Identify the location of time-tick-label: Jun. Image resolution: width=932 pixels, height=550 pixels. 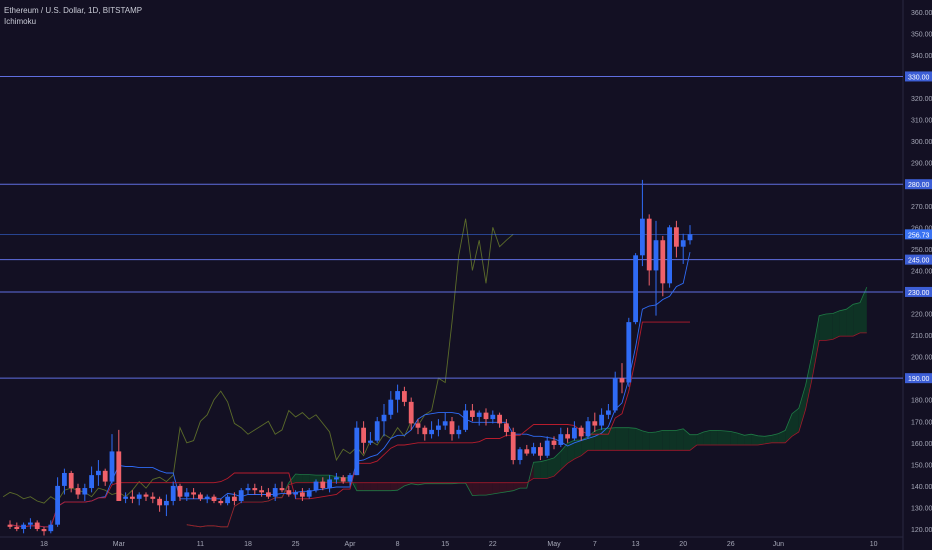
(778, 544).